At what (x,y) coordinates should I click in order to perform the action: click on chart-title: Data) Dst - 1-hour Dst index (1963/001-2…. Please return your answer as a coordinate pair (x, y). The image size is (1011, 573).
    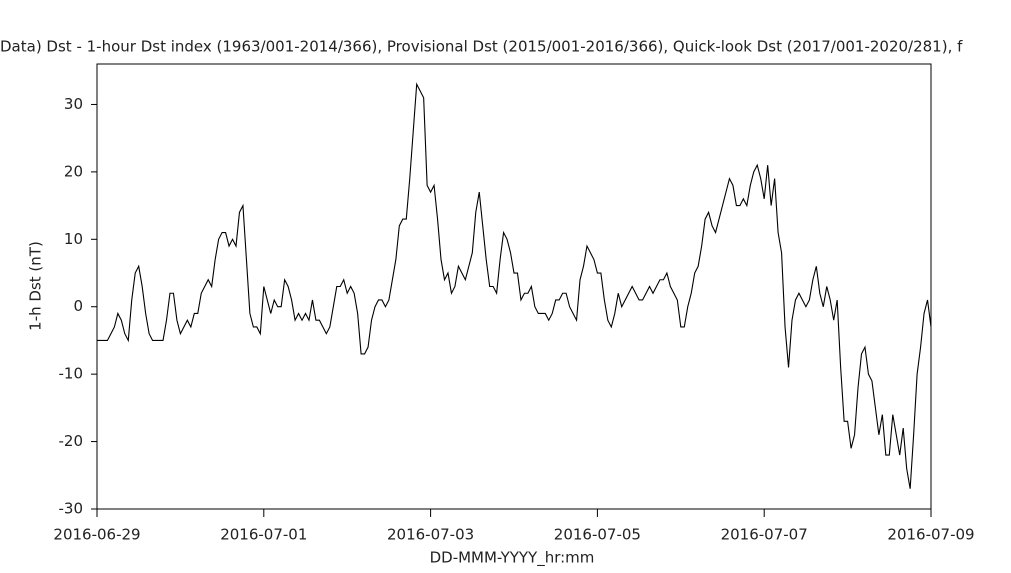
    Looking at the image, I should click on (481, 47).